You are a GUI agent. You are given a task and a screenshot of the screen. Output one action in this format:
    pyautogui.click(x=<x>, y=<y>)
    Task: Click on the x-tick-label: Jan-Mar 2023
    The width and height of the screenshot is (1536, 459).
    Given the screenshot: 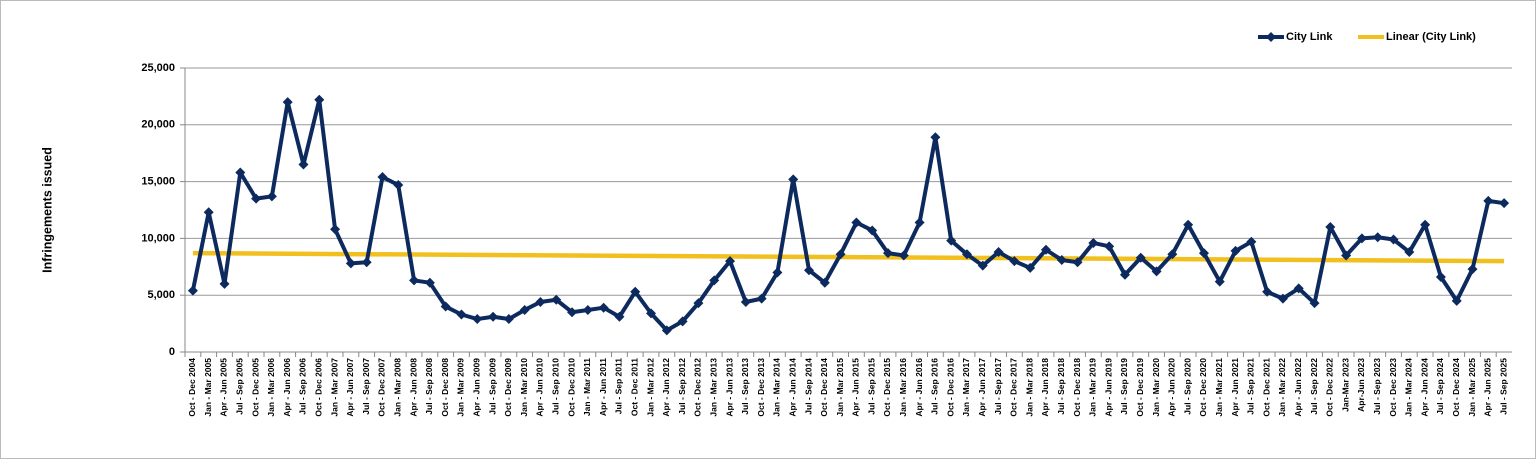 What is the action you would take?
    pyautogui.click(x=1345, y=385)
    